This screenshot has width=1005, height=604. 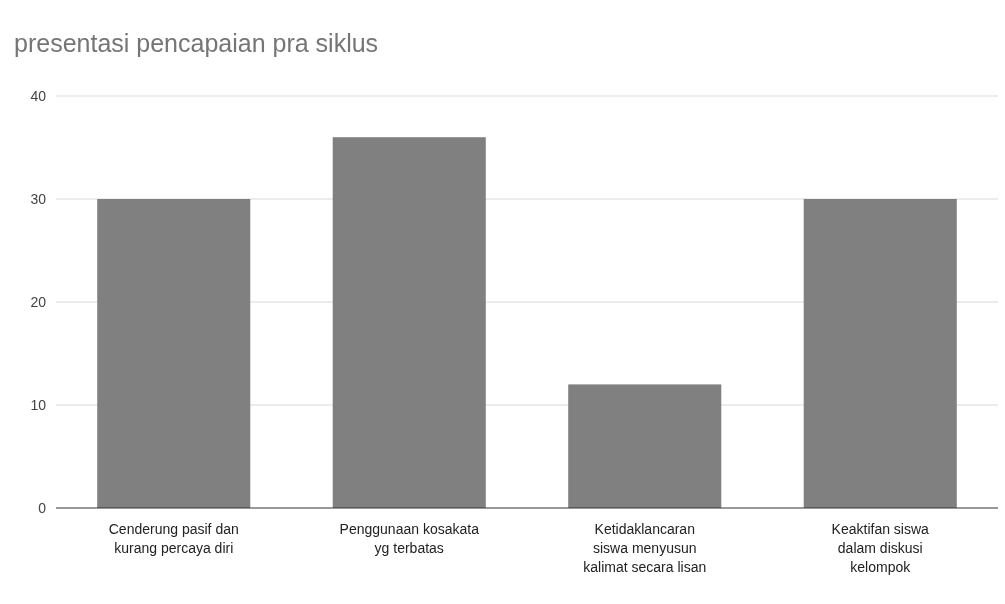 I want to click on x-tick-label: Penggunaan kosakata yg terbatas, so click(x=409, y=538).